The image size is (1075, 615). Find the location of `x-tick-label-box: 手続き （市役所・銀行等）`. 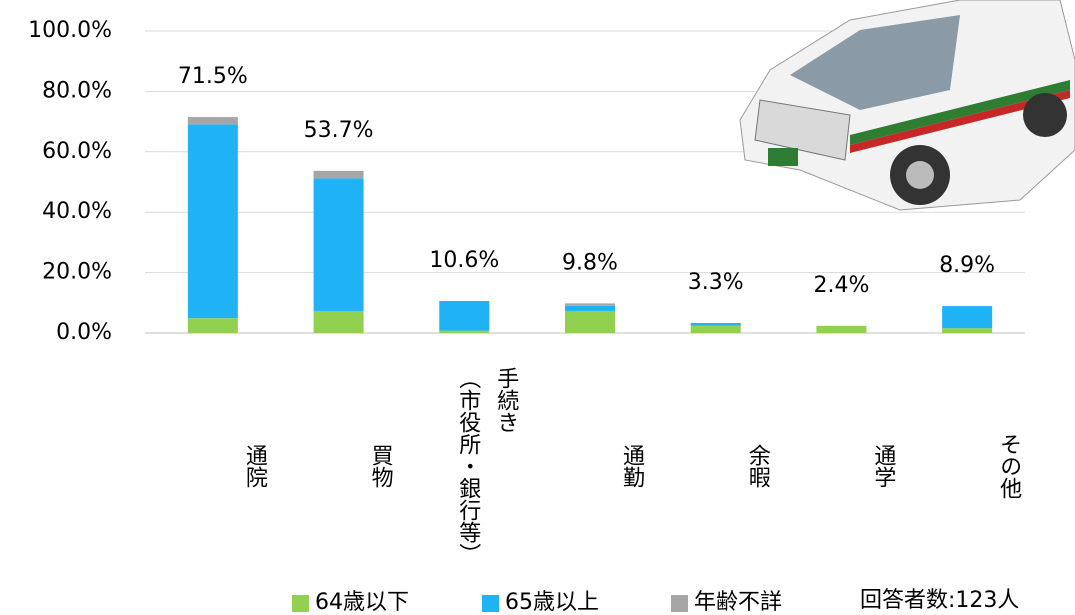

x-tick-label-box: 手続き （市役所・銀行等） is located at coordinates (487, 466).